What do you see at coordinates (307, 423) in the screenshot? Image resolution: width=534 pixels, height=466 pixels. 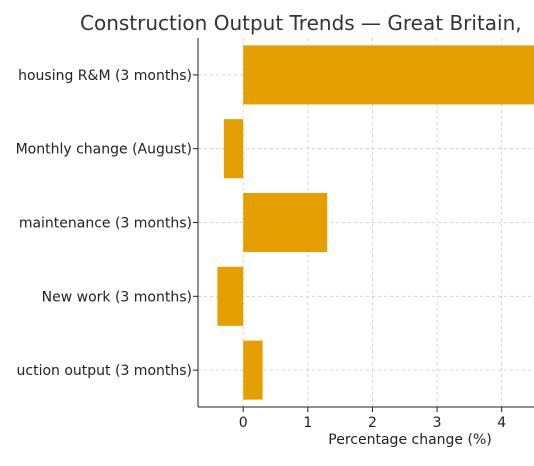 I see `x-tick-label: 1` at bounding box center [307, 423].